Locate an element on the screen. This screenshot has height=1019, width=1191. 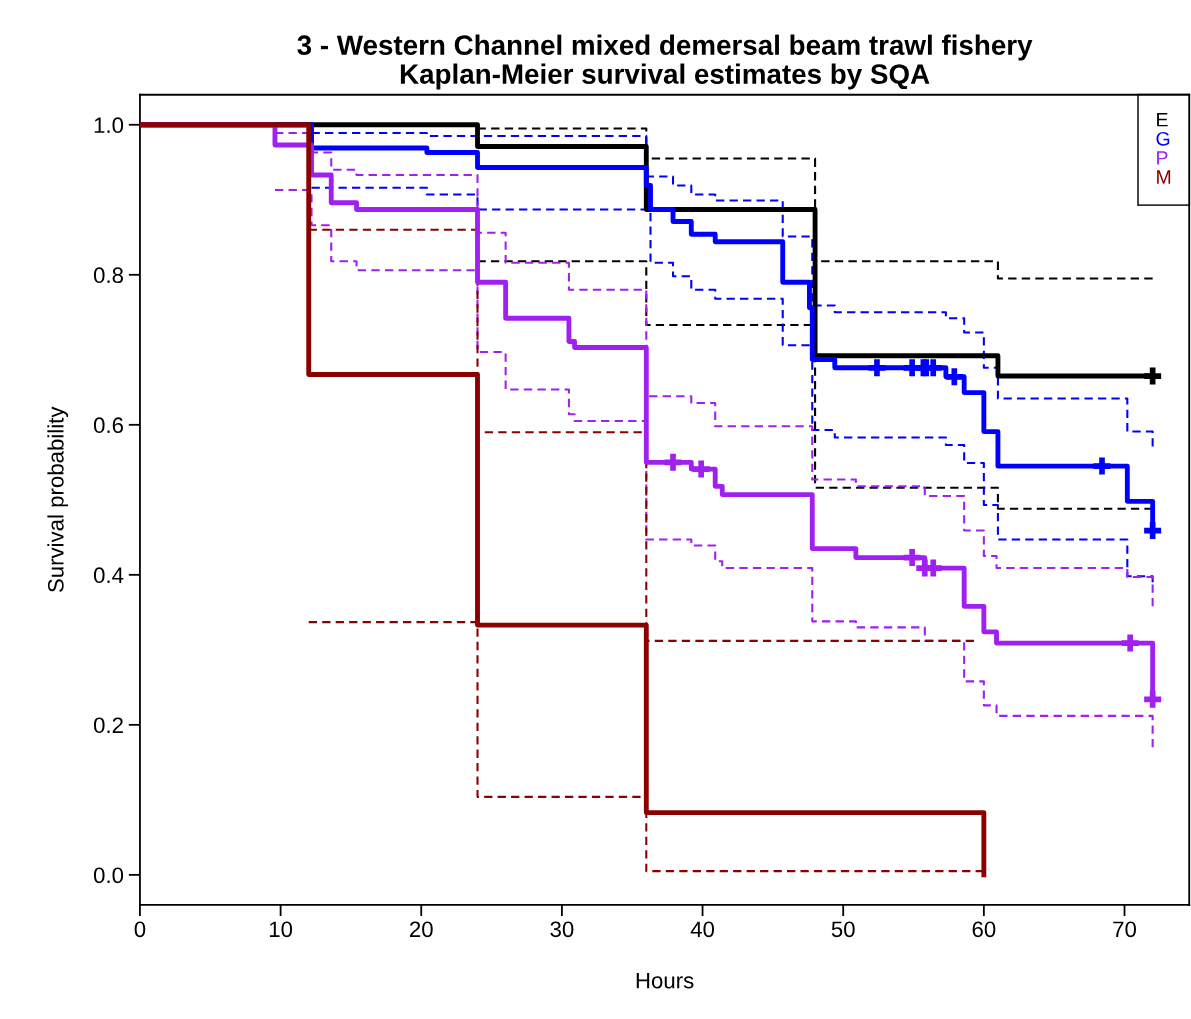
x-tick-label: 30 is located at coordinates (562, 929).